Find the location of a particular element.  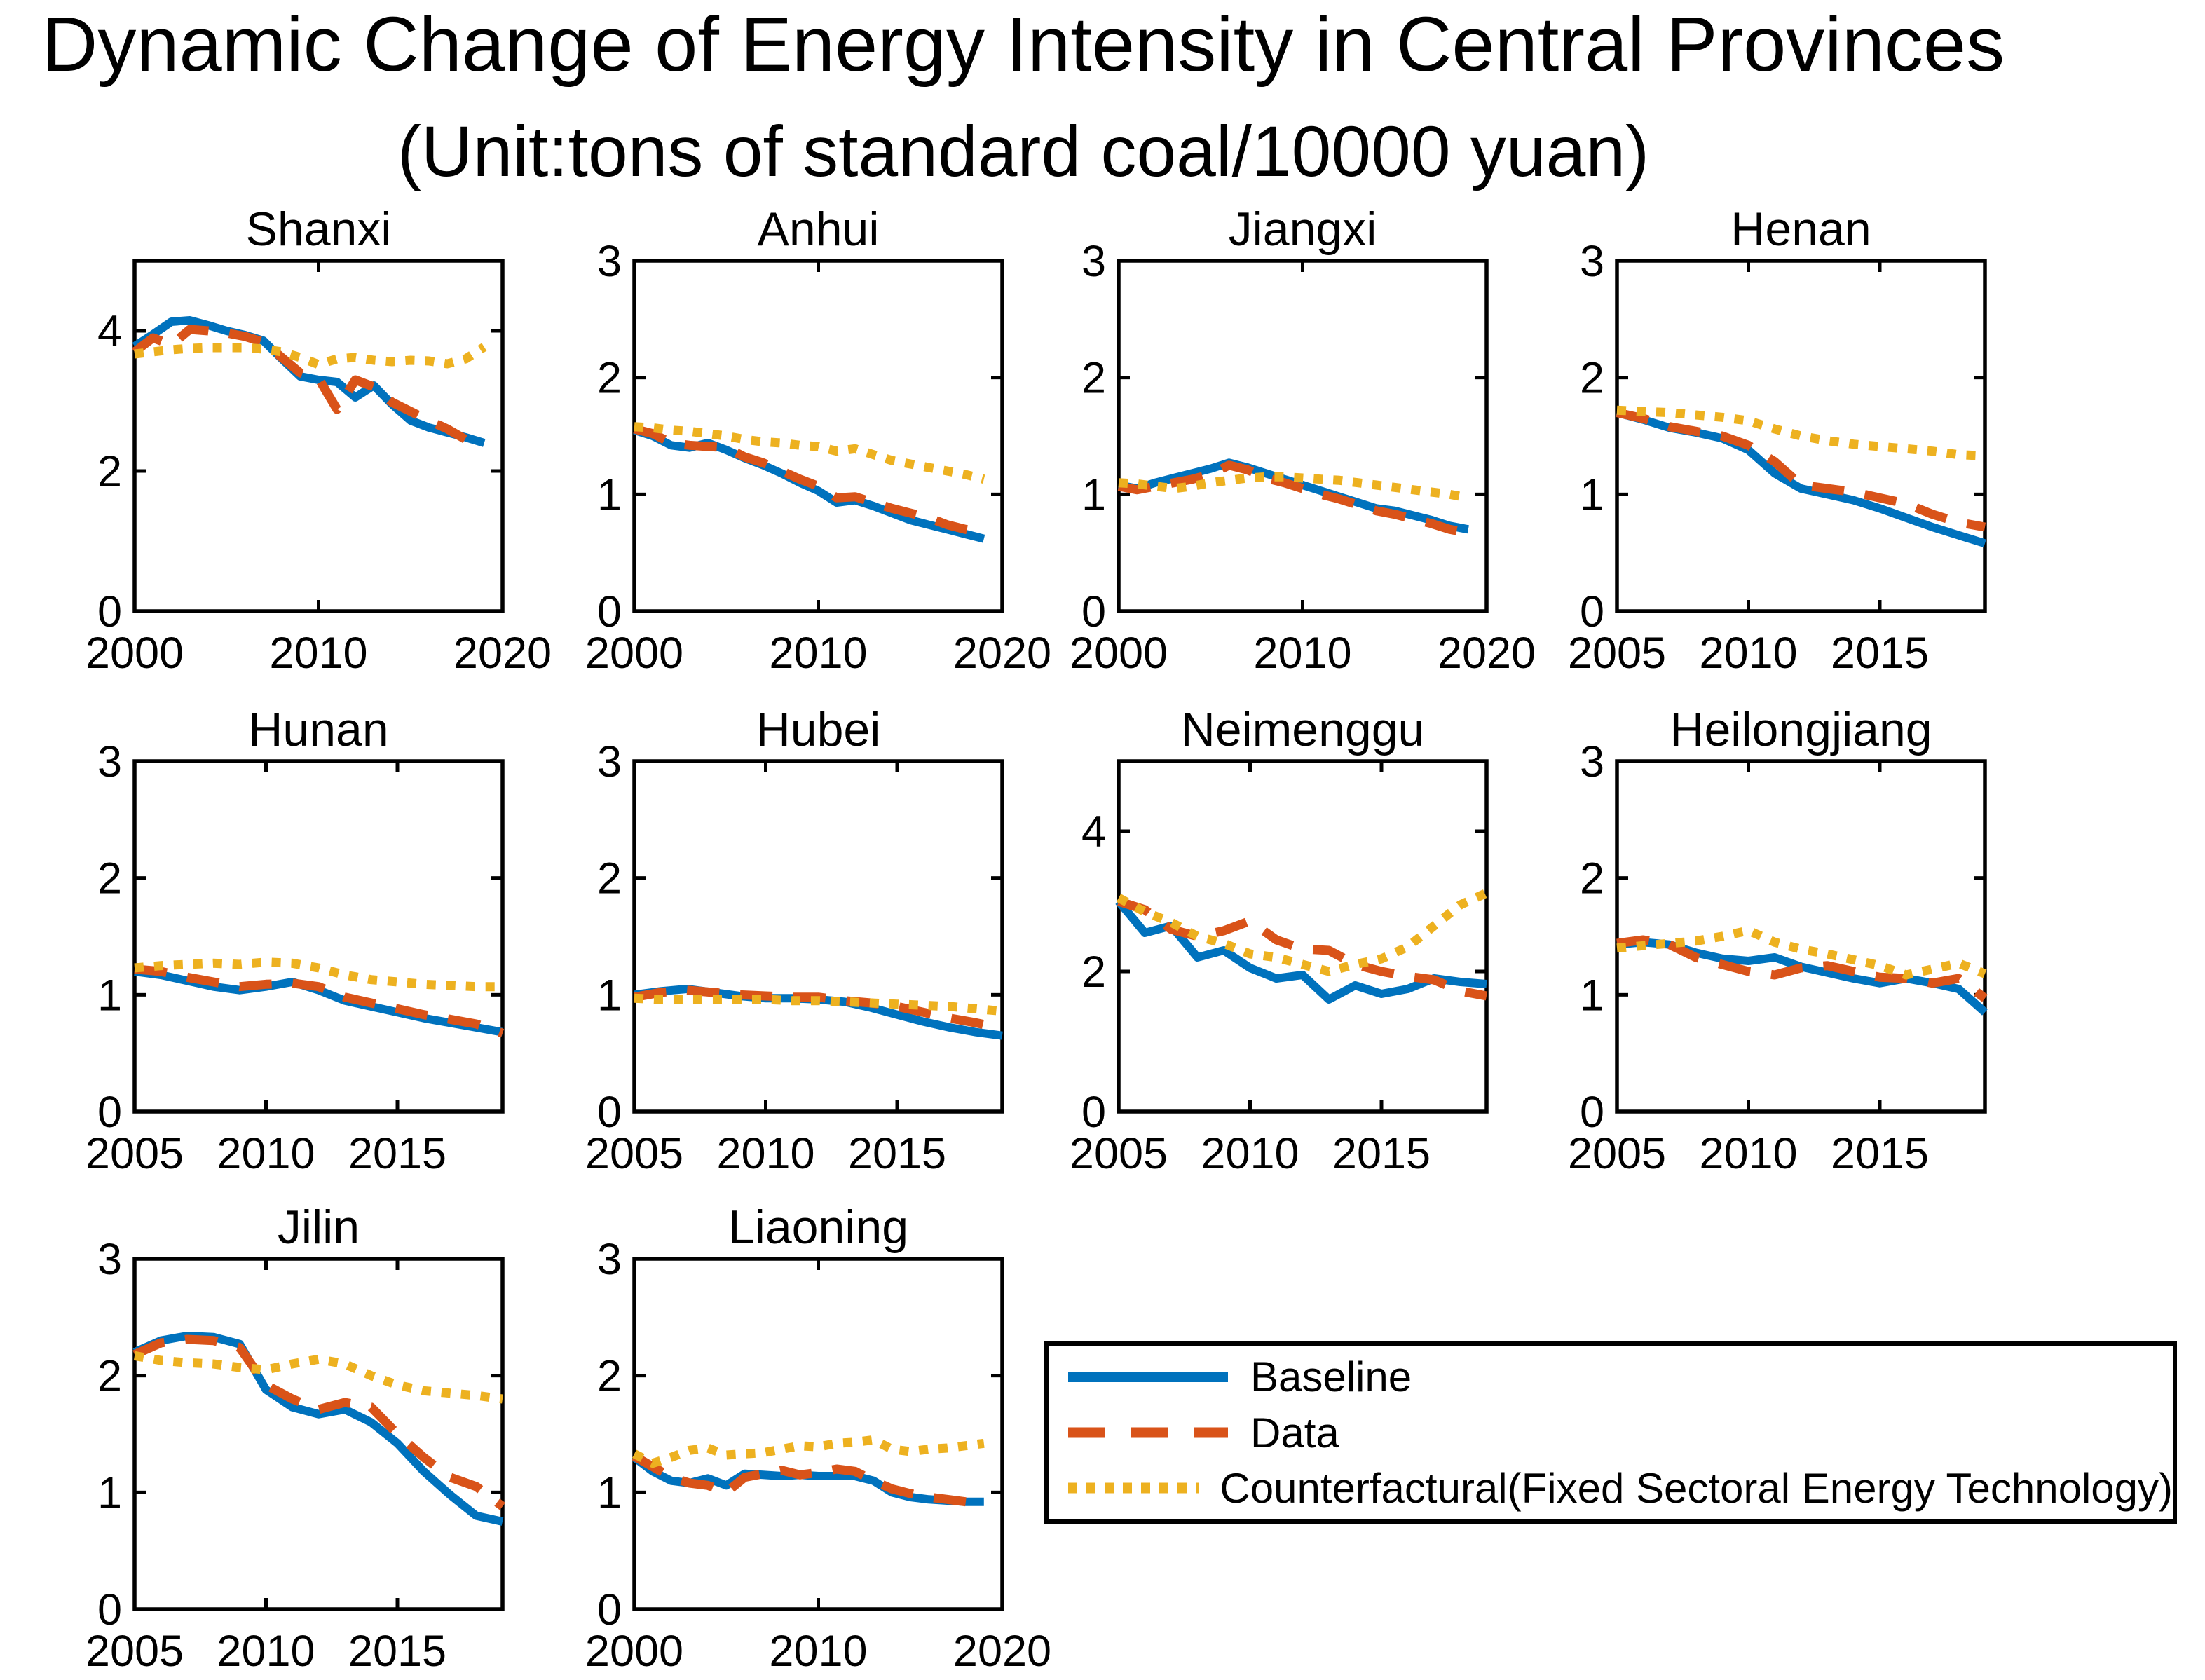

neimenggu-subplot-title: Neimenggu is located at coordinates (1303, 729).